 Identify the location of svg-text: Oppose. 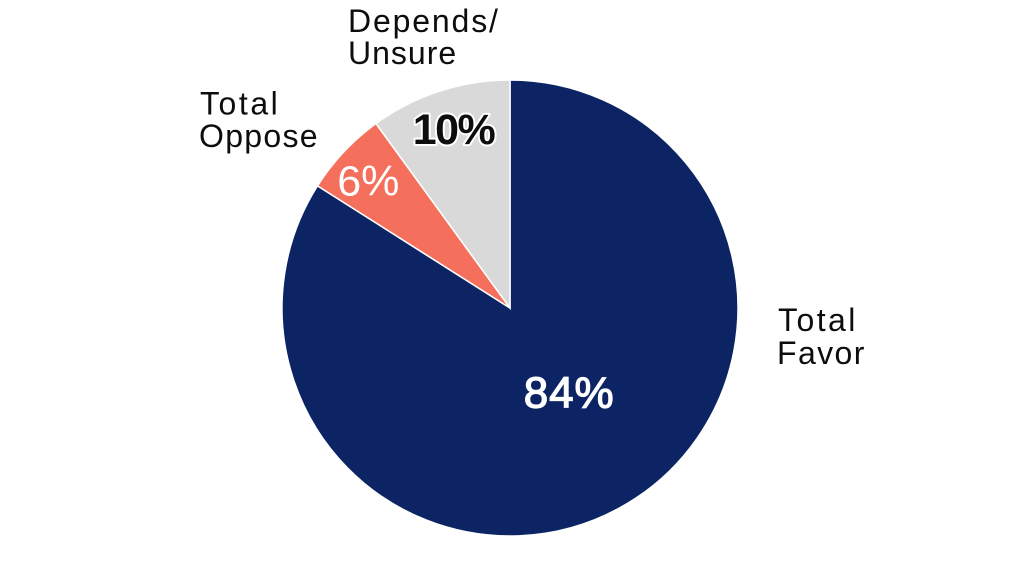
(259, 136).